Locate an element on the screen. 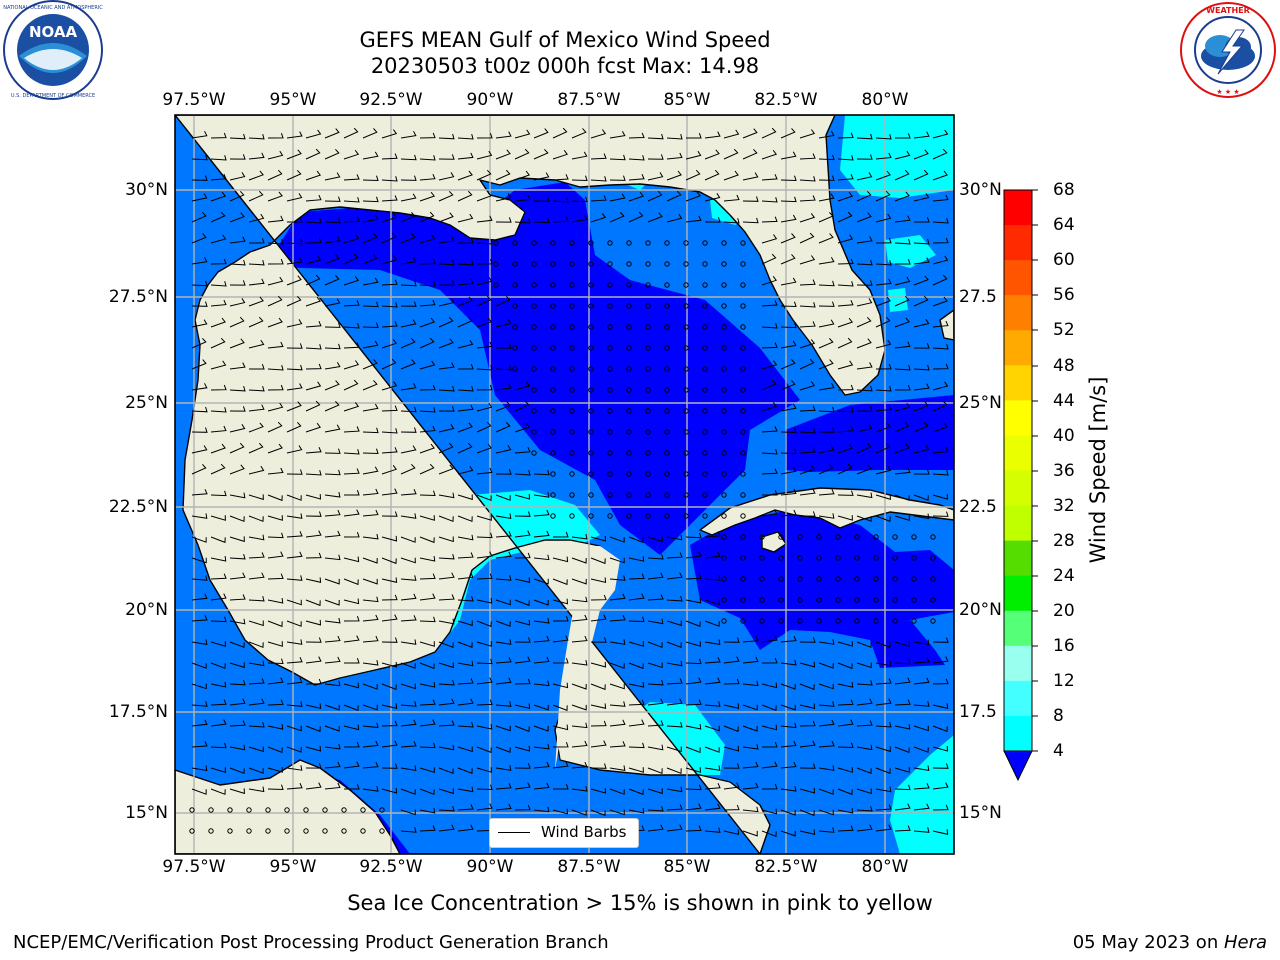 This screenshot has height=960, width=1280. fast-area-east-florida is located at coordinates (897, 156).